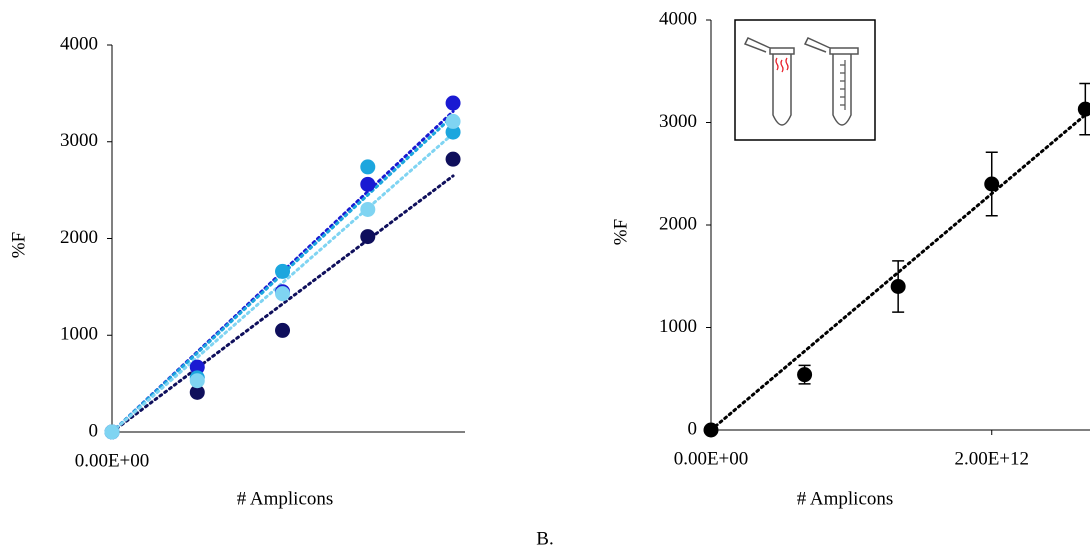 This screenshot has width=1090, height=550. Describe the element at coordinates (544, 538) in the screenshot. I see `figure-label: B.` at that location.